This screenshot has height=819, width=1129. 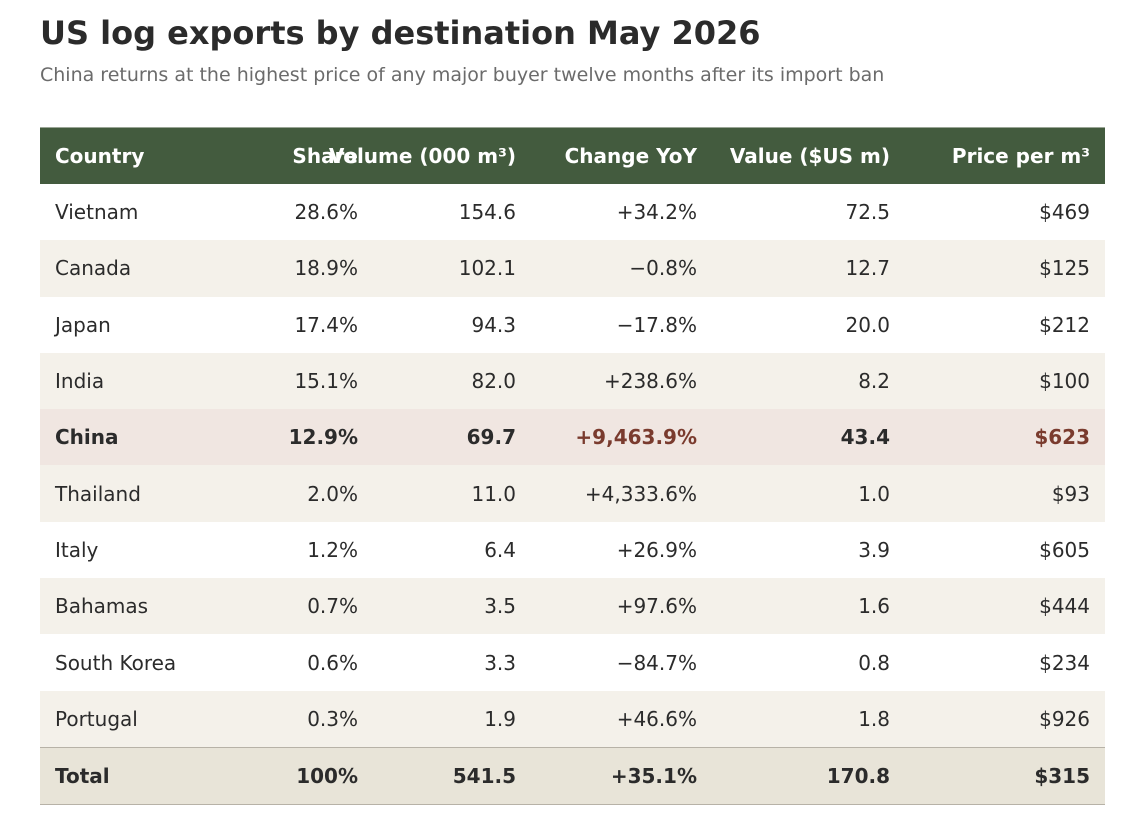 I want to click on total-share: 100%, so click(x=327, y=776).